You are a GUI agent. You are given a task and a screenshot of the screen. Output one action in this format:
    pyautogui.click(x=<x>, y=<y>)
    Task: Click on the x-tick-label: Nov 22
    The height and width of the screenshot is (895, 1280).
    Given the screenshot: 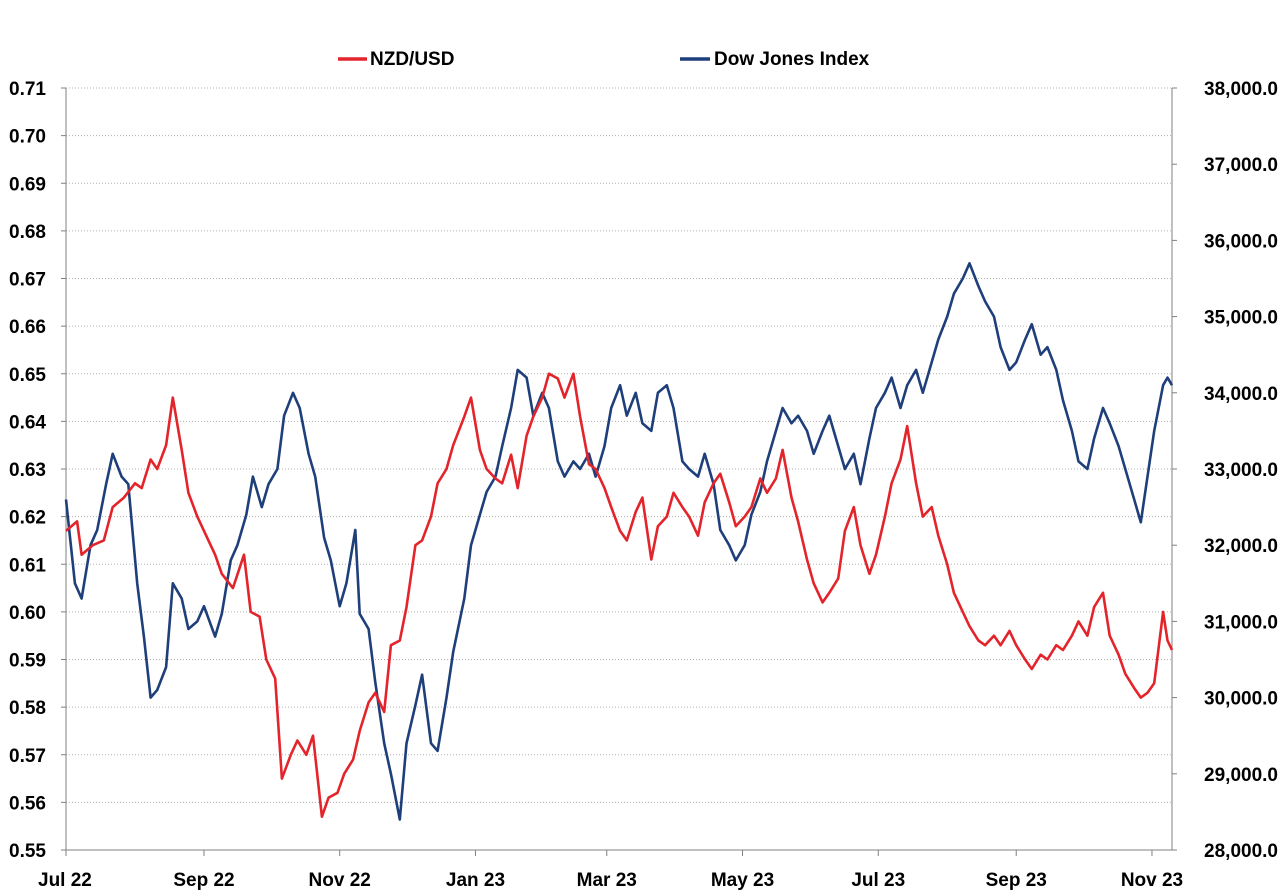 What is the action you would take?
    pyautogui.click(x=340, y=880)
    